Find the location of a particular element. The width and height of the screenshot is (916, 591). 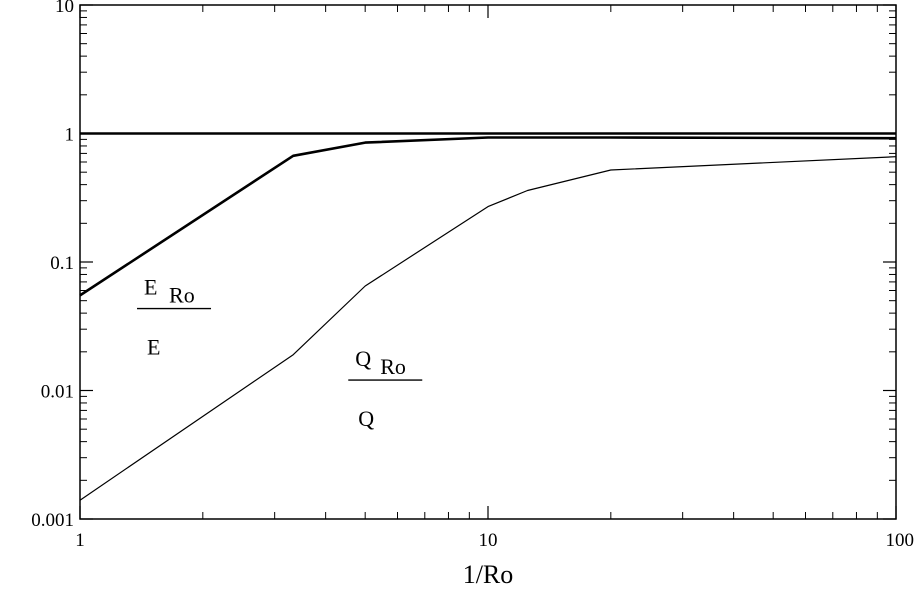

annotation-layer: E Ro E Q Ro Q is located at coordinates (280, 353).